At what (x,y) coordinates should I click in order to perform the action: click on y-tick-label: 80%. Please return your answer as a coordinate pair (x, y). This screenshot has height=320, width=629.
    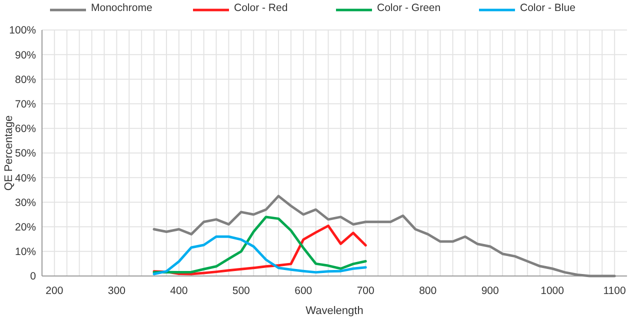
    Looking at the image, I should click on (25, 80).